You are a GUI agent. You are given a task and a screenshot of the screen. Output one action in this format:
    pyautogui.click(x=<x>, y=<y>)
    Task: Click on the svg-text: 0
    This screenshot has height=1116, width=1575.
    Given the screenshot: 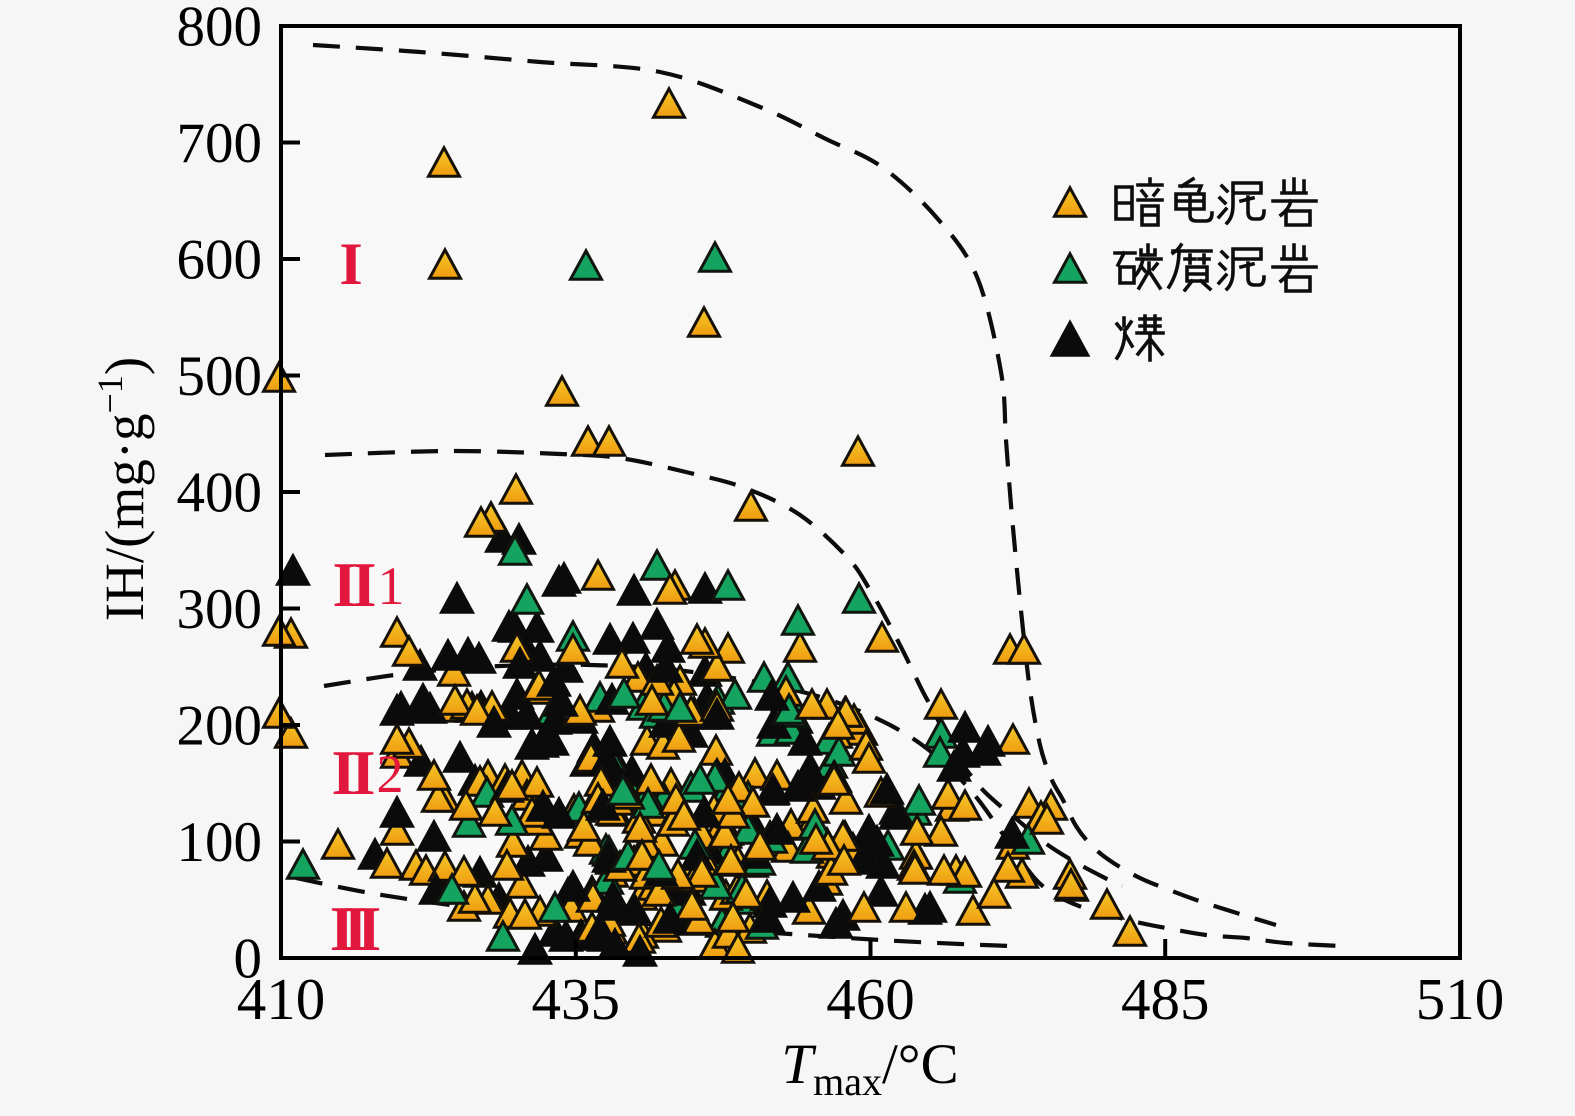 What is the action you would take?
    pyautogui.click(x=248, y=959)
    